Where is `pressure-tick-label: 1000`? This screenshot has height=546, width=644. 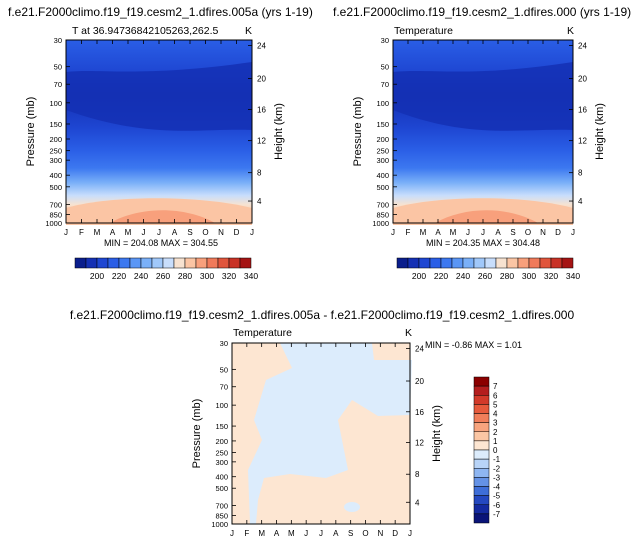 pressure-tick-label: 1000 is located at coordinates (53, 223).